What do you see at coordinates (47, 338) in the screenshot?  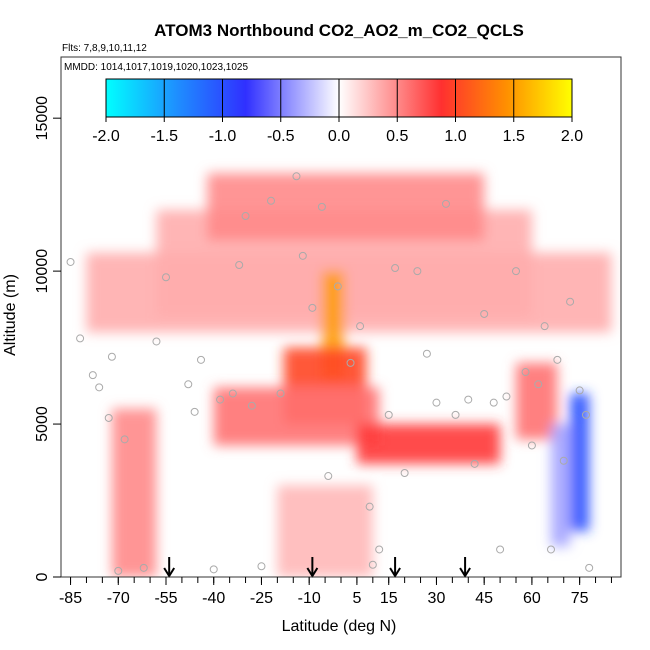 I see `y-axis: 0 5000 10000 15000` at bounding box center [47, 338].